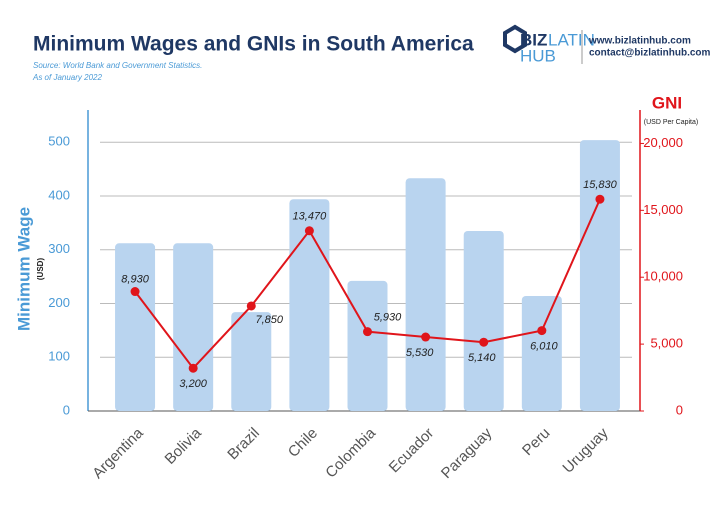 The width and height of the screenshot is (719, 509). I want to click on value-label: 6,010, so click(544, 347).